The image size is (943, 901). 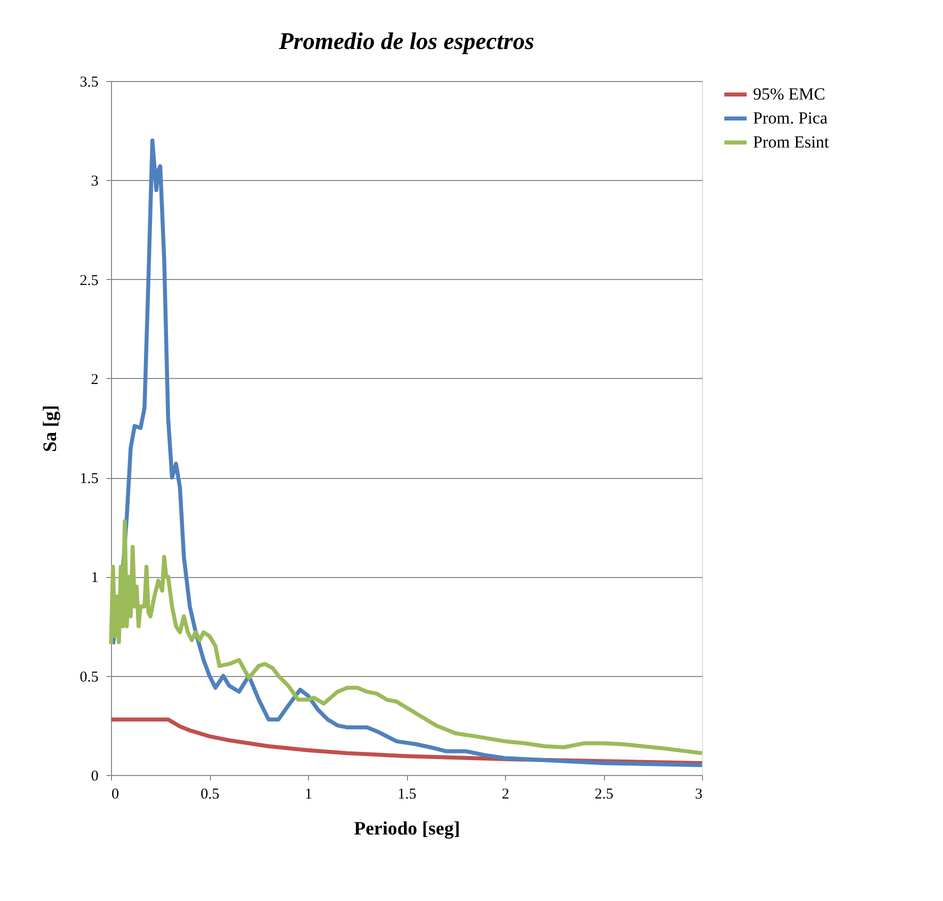 What do you see at coordinates (791, 142) in the screenshot?
I see `legend-label: Prom Esint` at bounding box center [791, 142].